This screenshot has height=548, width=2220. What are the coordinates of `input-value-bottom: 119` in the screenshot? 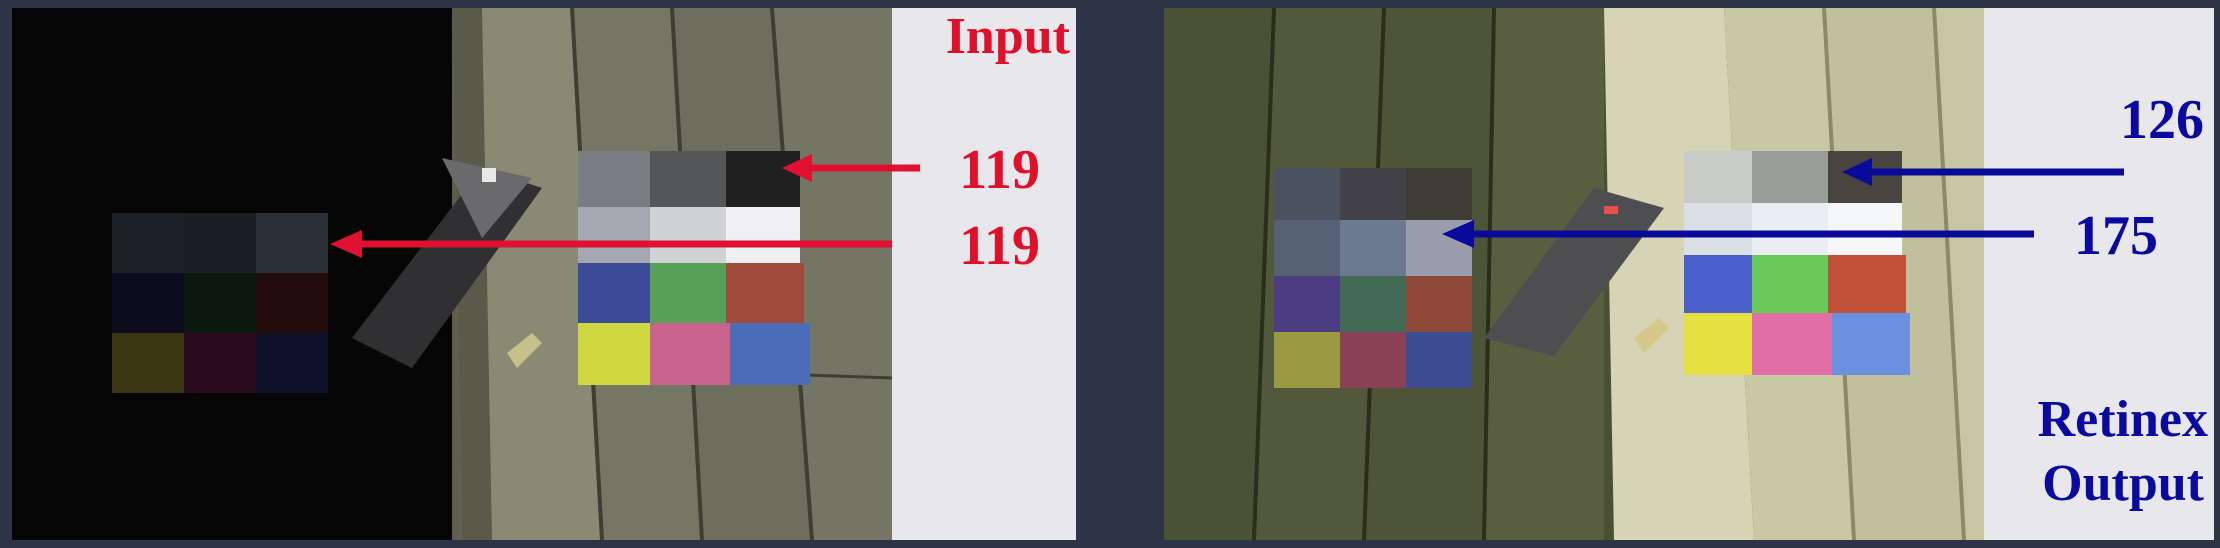 It's located at (999, 246).